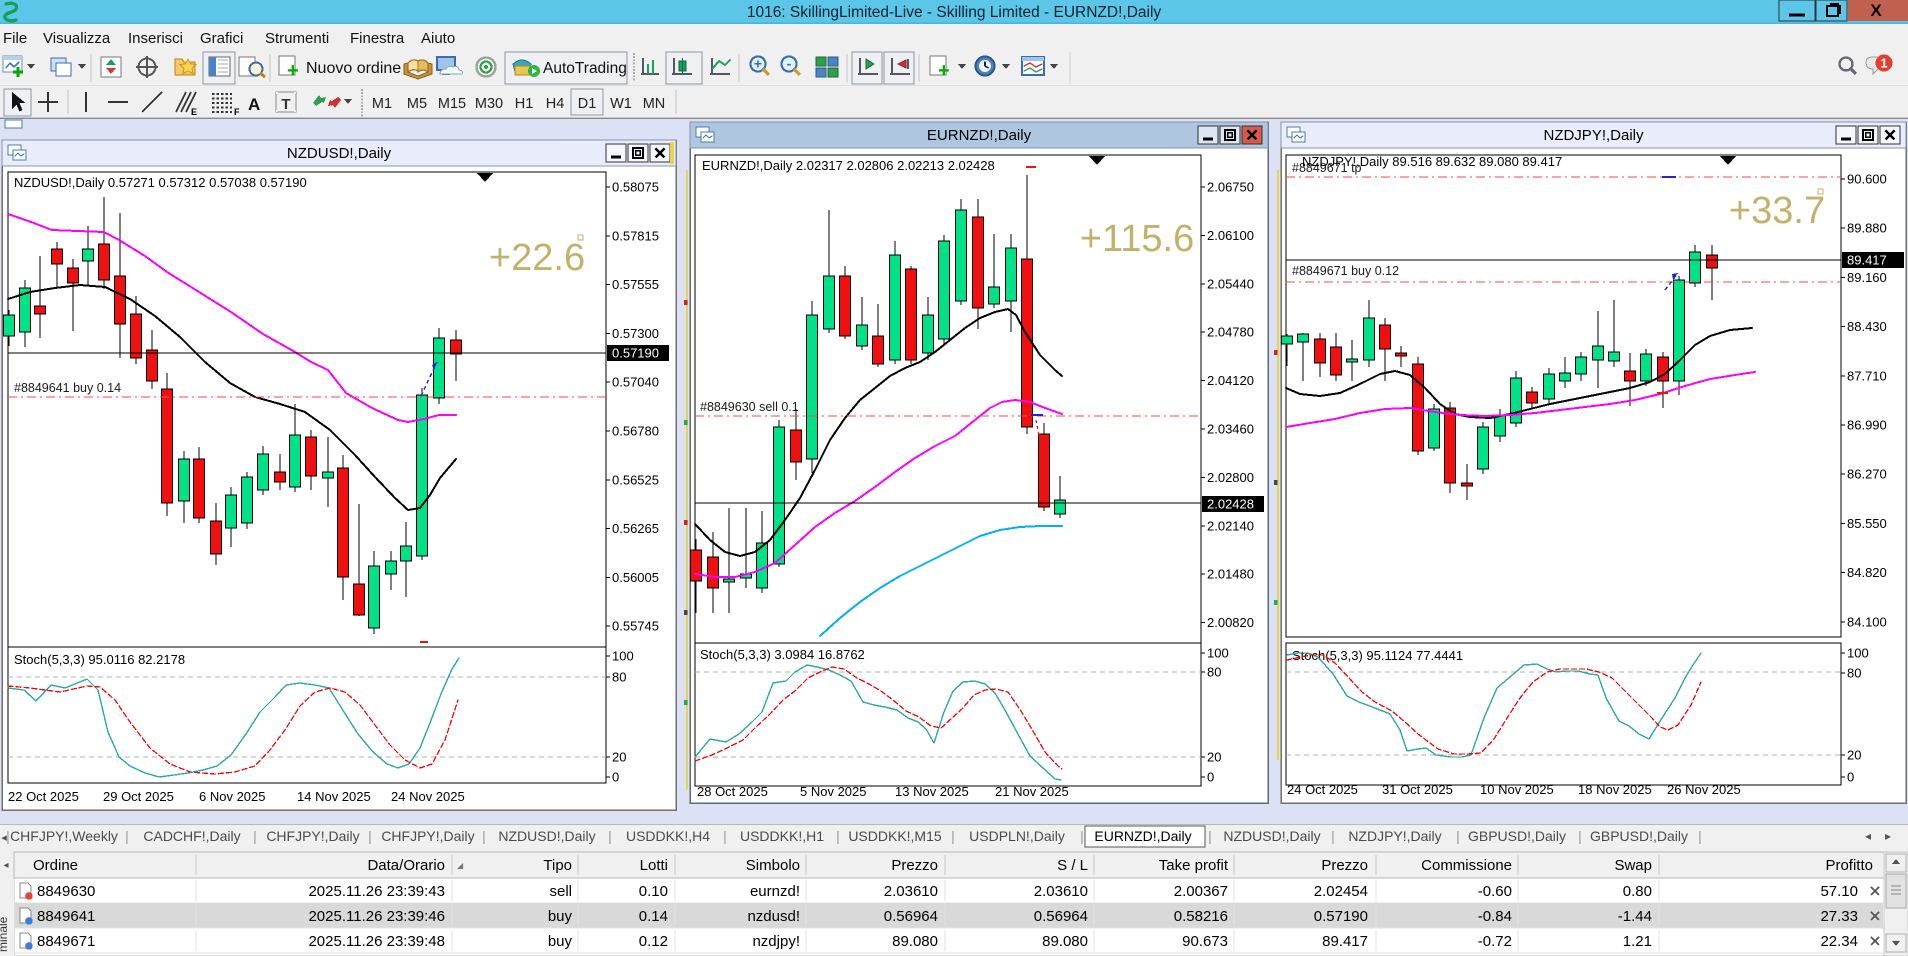 The height and width of the screenshot is (956, 1908). What do you see at coordinates (221, 38) in the screenshot?
I see `svg-text: Grafici` at bounding box center [221, 38].